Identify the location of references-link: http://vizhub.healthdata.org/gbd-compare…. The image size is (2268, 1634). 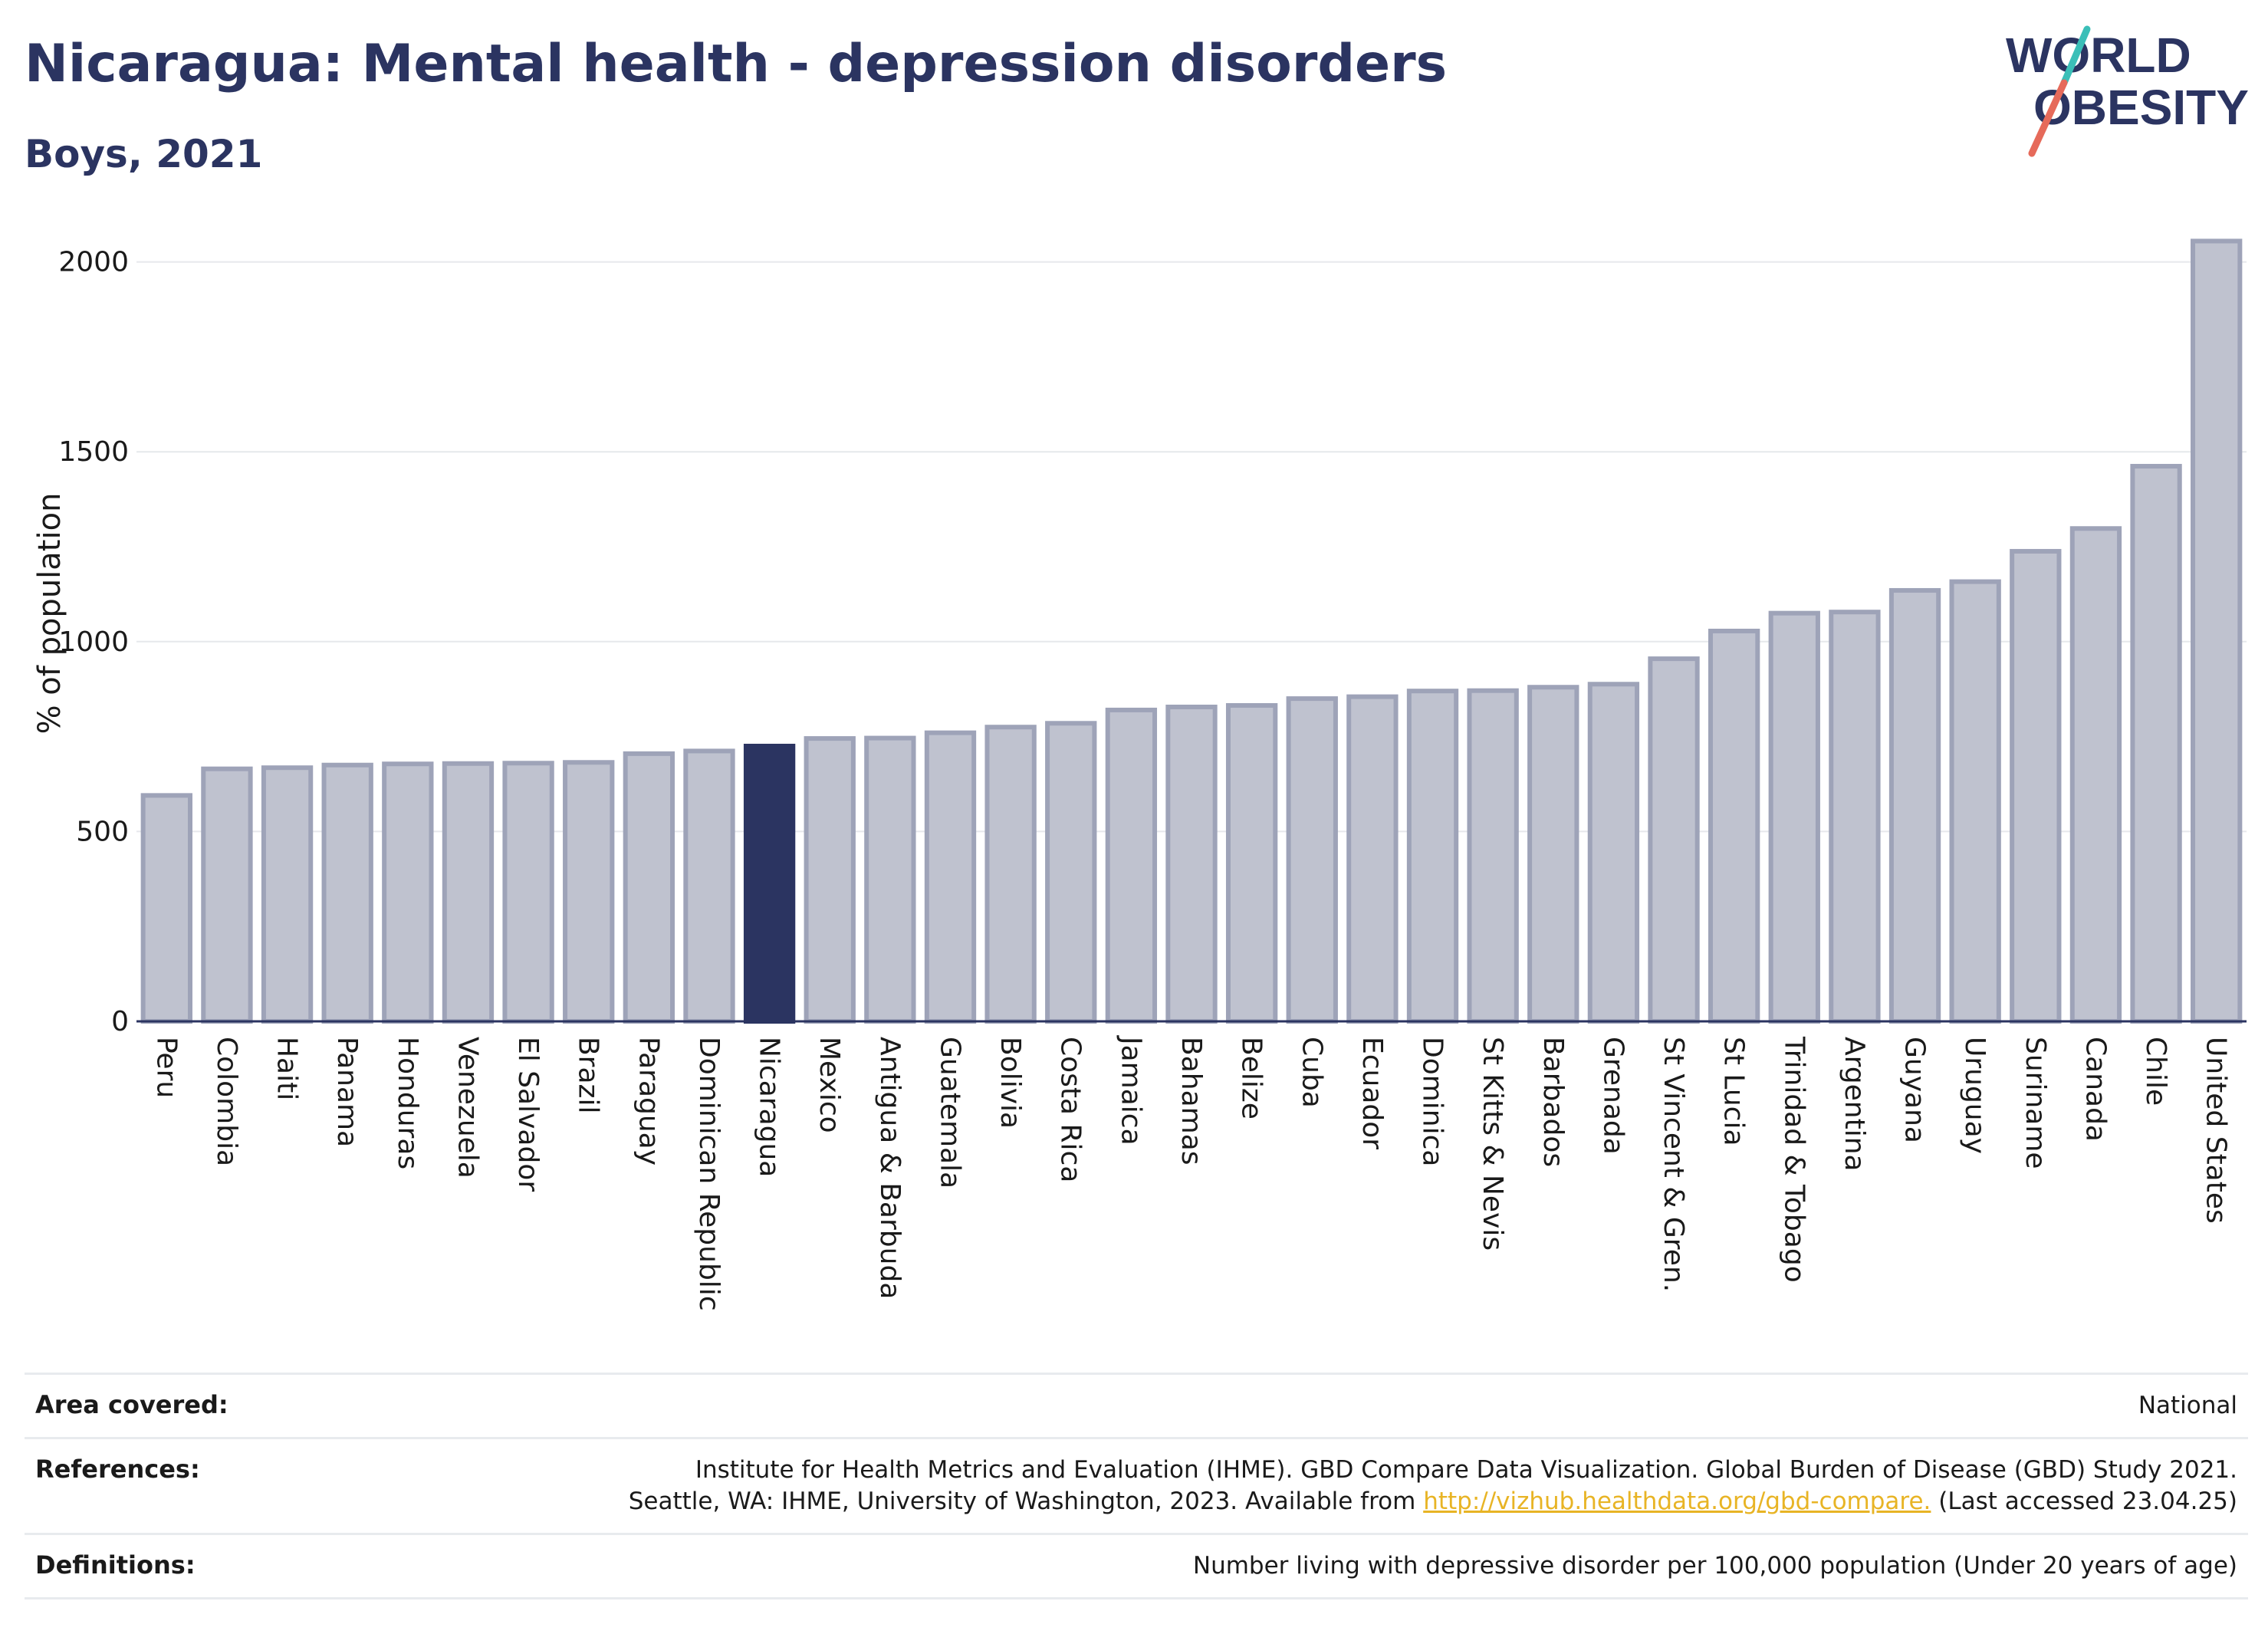
(1677, 1501).